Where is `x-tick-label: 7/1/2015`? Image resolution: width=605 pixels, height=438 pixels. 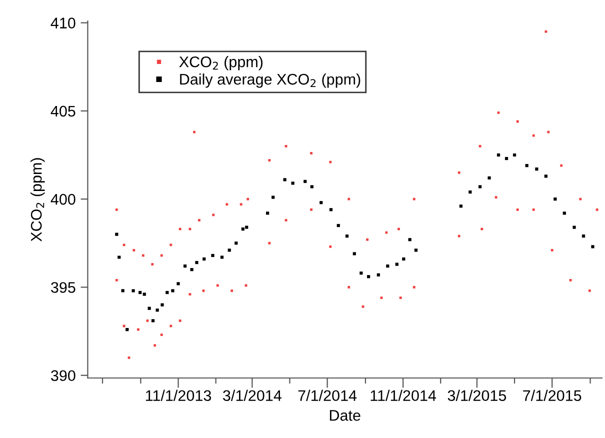
x-tick-label: 7/1/2015 is located at coordinates (552, 396).